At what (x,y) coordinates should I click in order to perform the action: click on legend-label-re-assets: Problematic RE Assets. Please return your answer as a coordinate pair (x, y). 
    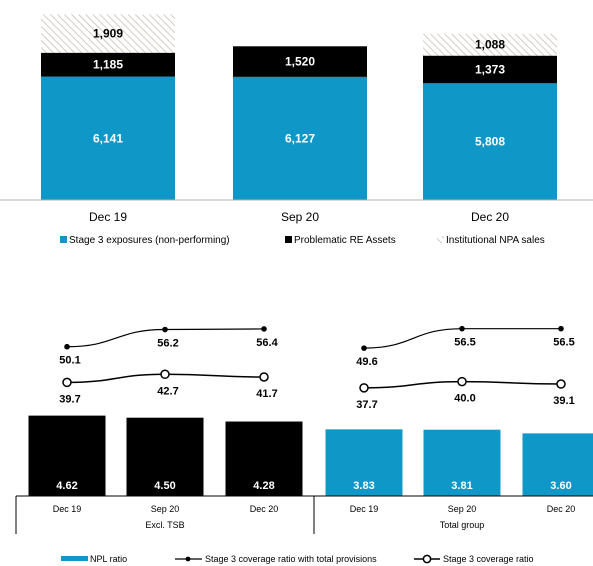
    Looking at the image, I should click on (345, 240).